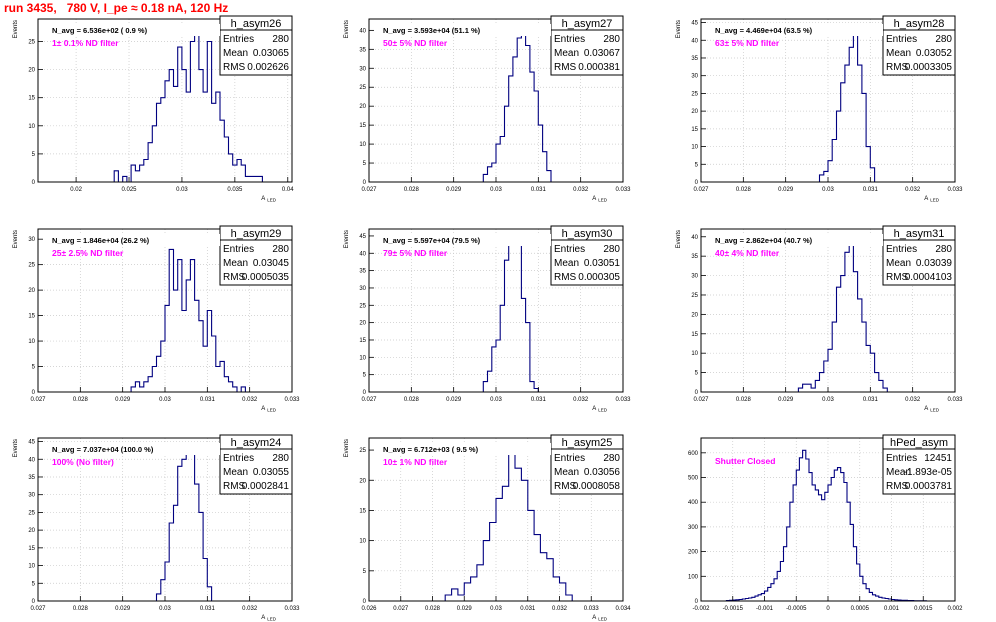 This screenshot has width=996, height=622. Describe the element at coordinates (745, 461) in the screenshot. I see `filter-label: Shutter Closed` at that location.